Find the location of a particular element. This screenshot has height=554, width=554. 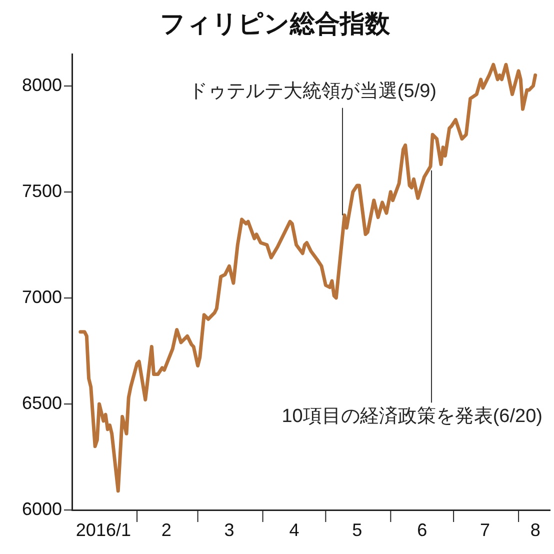

x-tick-label: 2 is located at coordinates (166, 530).